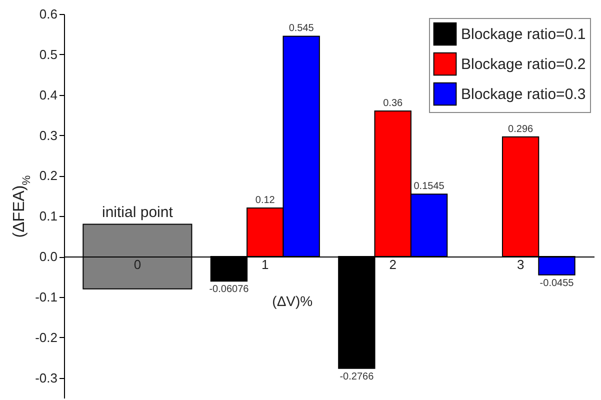 This screenshot has height=400, width=601. What do you see at coordinates (265, 264) in the screenshot?
I see `x-tick-label: 1` at bounding box center [265, 264].